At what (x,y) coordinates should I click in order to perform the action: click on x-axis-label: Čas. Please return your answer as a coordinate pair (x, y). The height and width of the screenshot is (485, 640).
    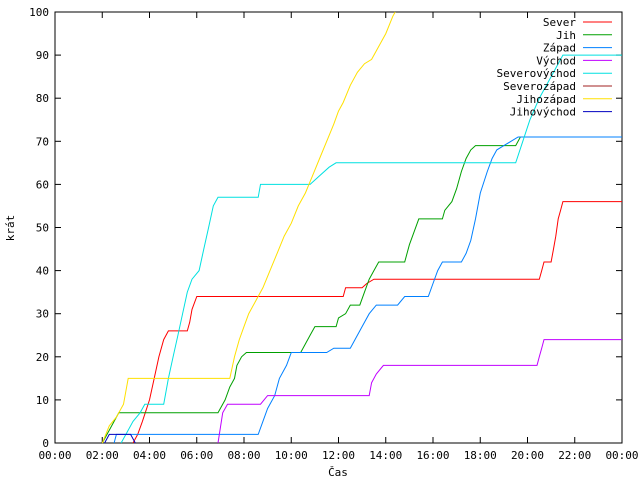
    Looking at the image, I should click on (338, 472).